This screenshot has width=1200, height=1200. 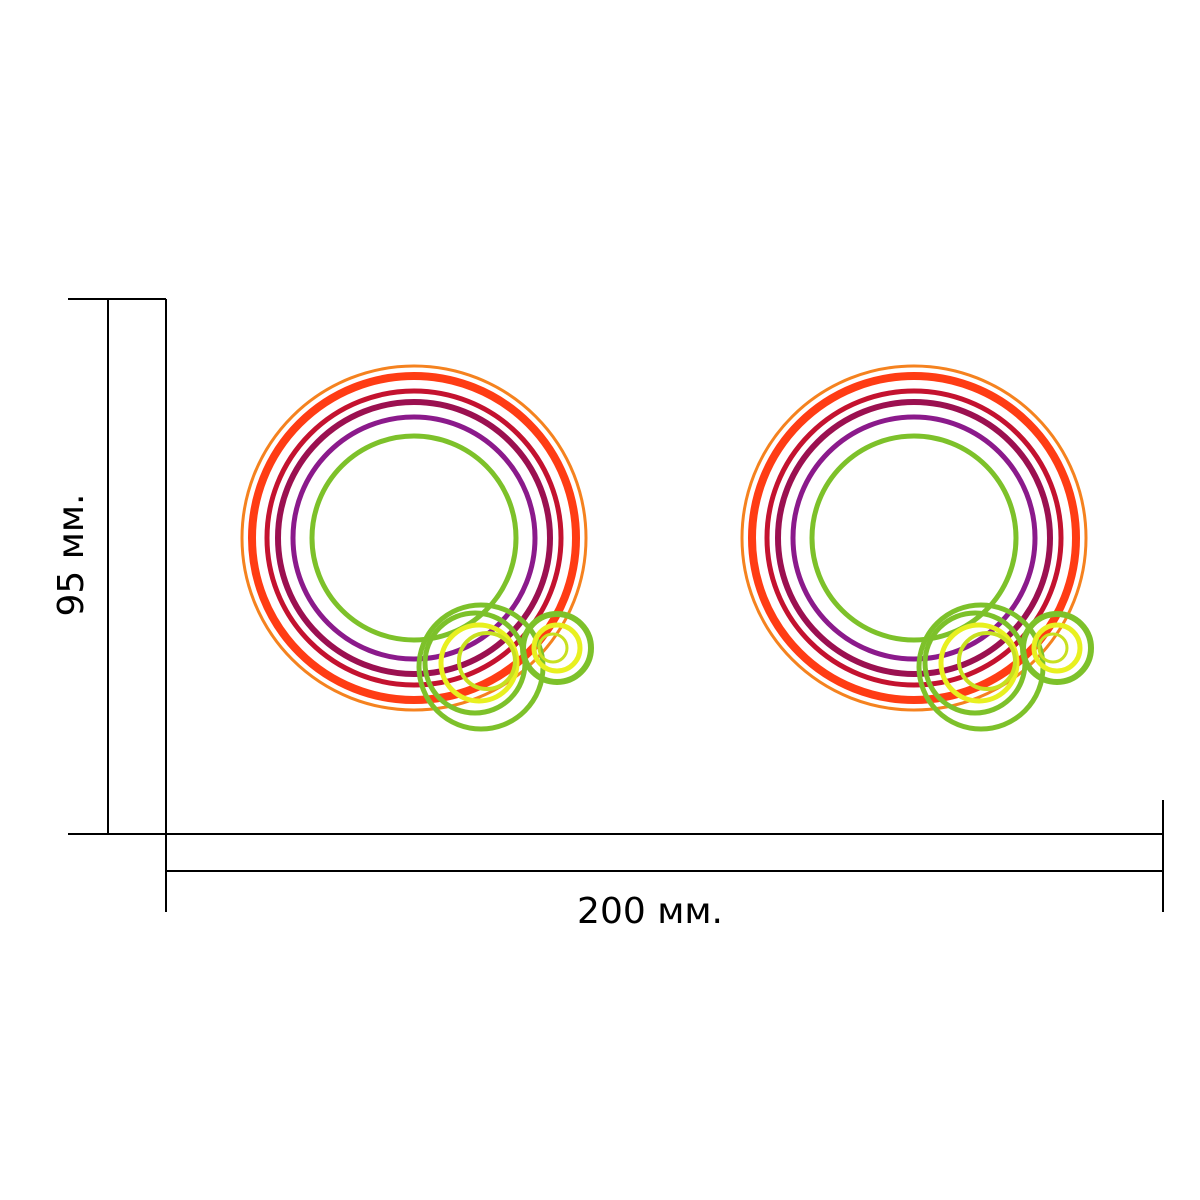 I want to click on left-badge, so click(x=417, y=548).